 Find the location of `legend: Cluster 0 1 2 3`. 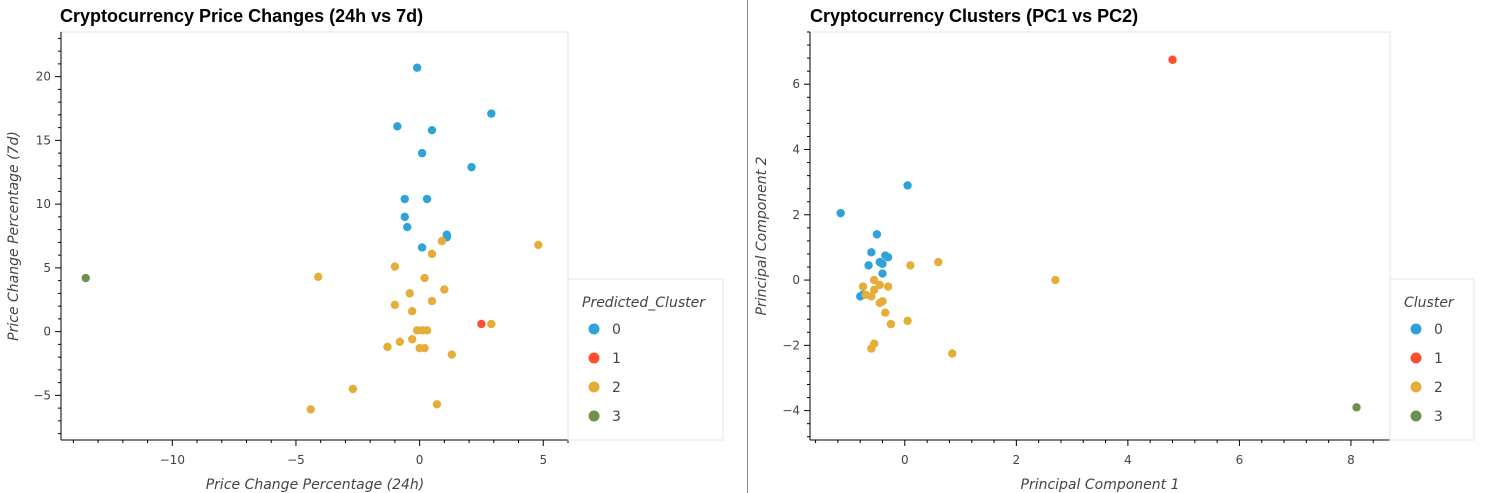

legend: Cluster 0 1 2 3 is located at coordinates (1432, 359).